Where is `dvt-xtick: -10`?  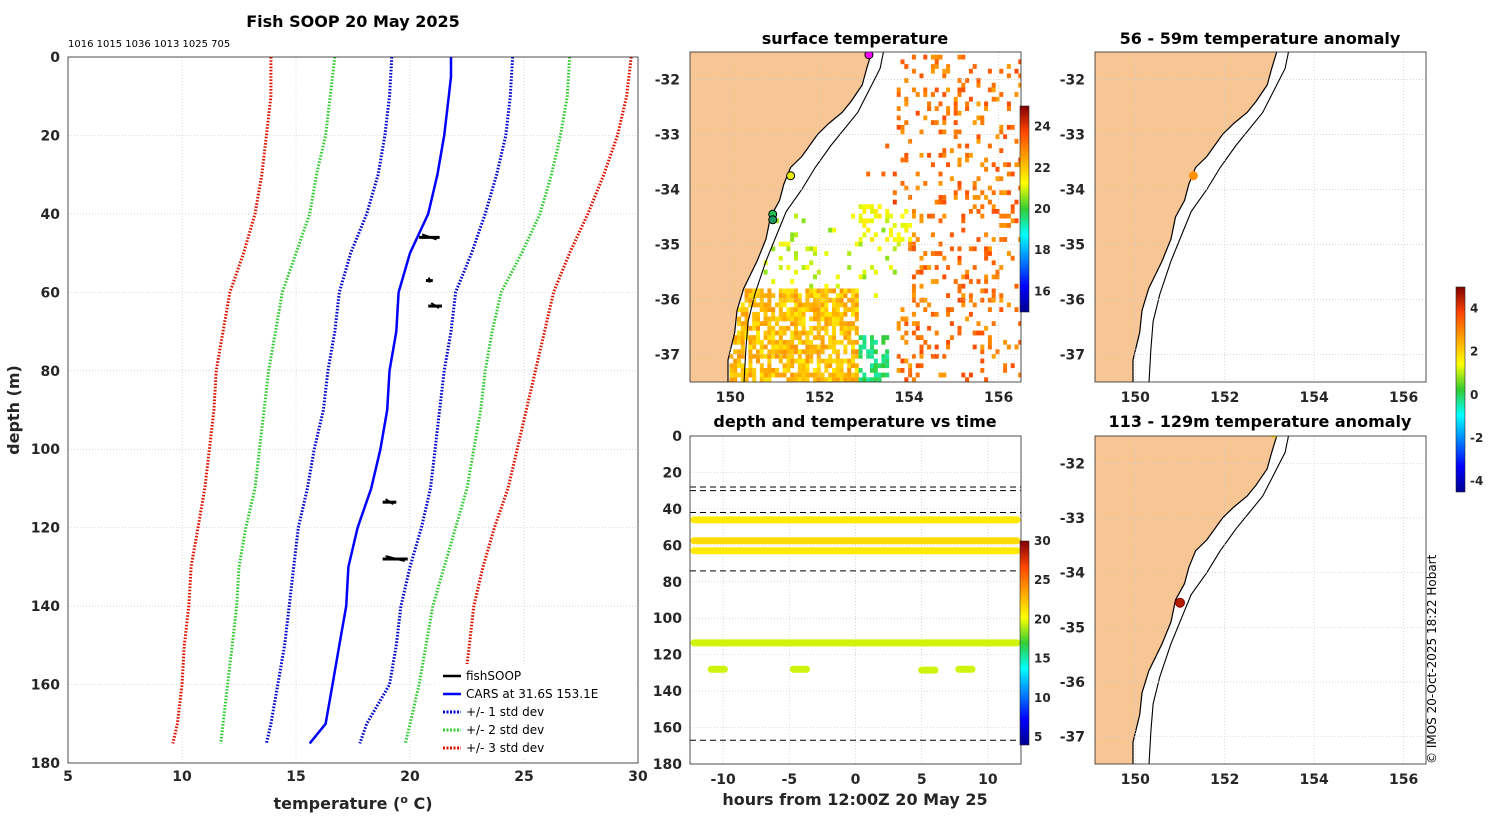
dvt-xtick: -10 is located at coordinates (723, 780).